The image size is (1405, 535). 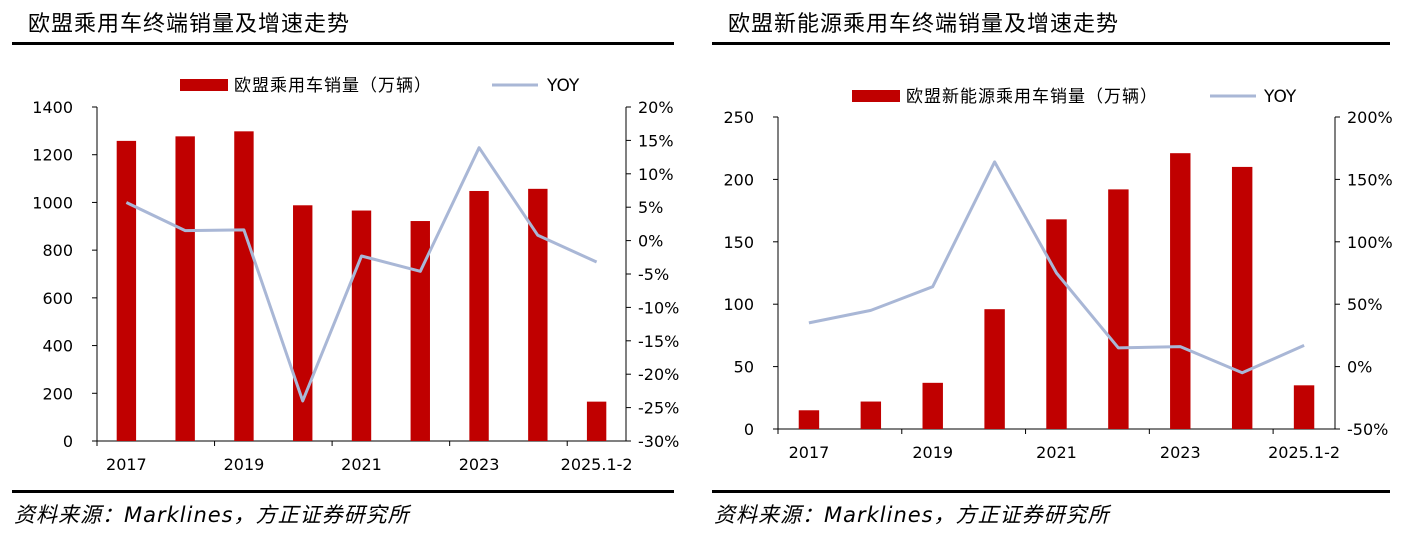 What do you see at coordinates (1032, 97) in the screenshot?
I see `legend-bar-label: 欧盟新能源乘用车销量（万辆）` at bounding box center [1032, 97].